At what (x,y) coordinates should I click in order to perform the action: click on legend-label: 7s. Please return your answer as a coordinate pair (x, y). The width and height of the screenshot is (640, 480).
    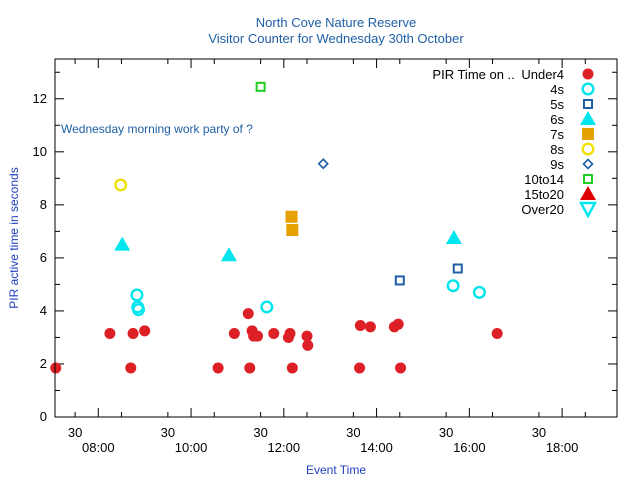
    Looking at the image, I should click on (557, 134).